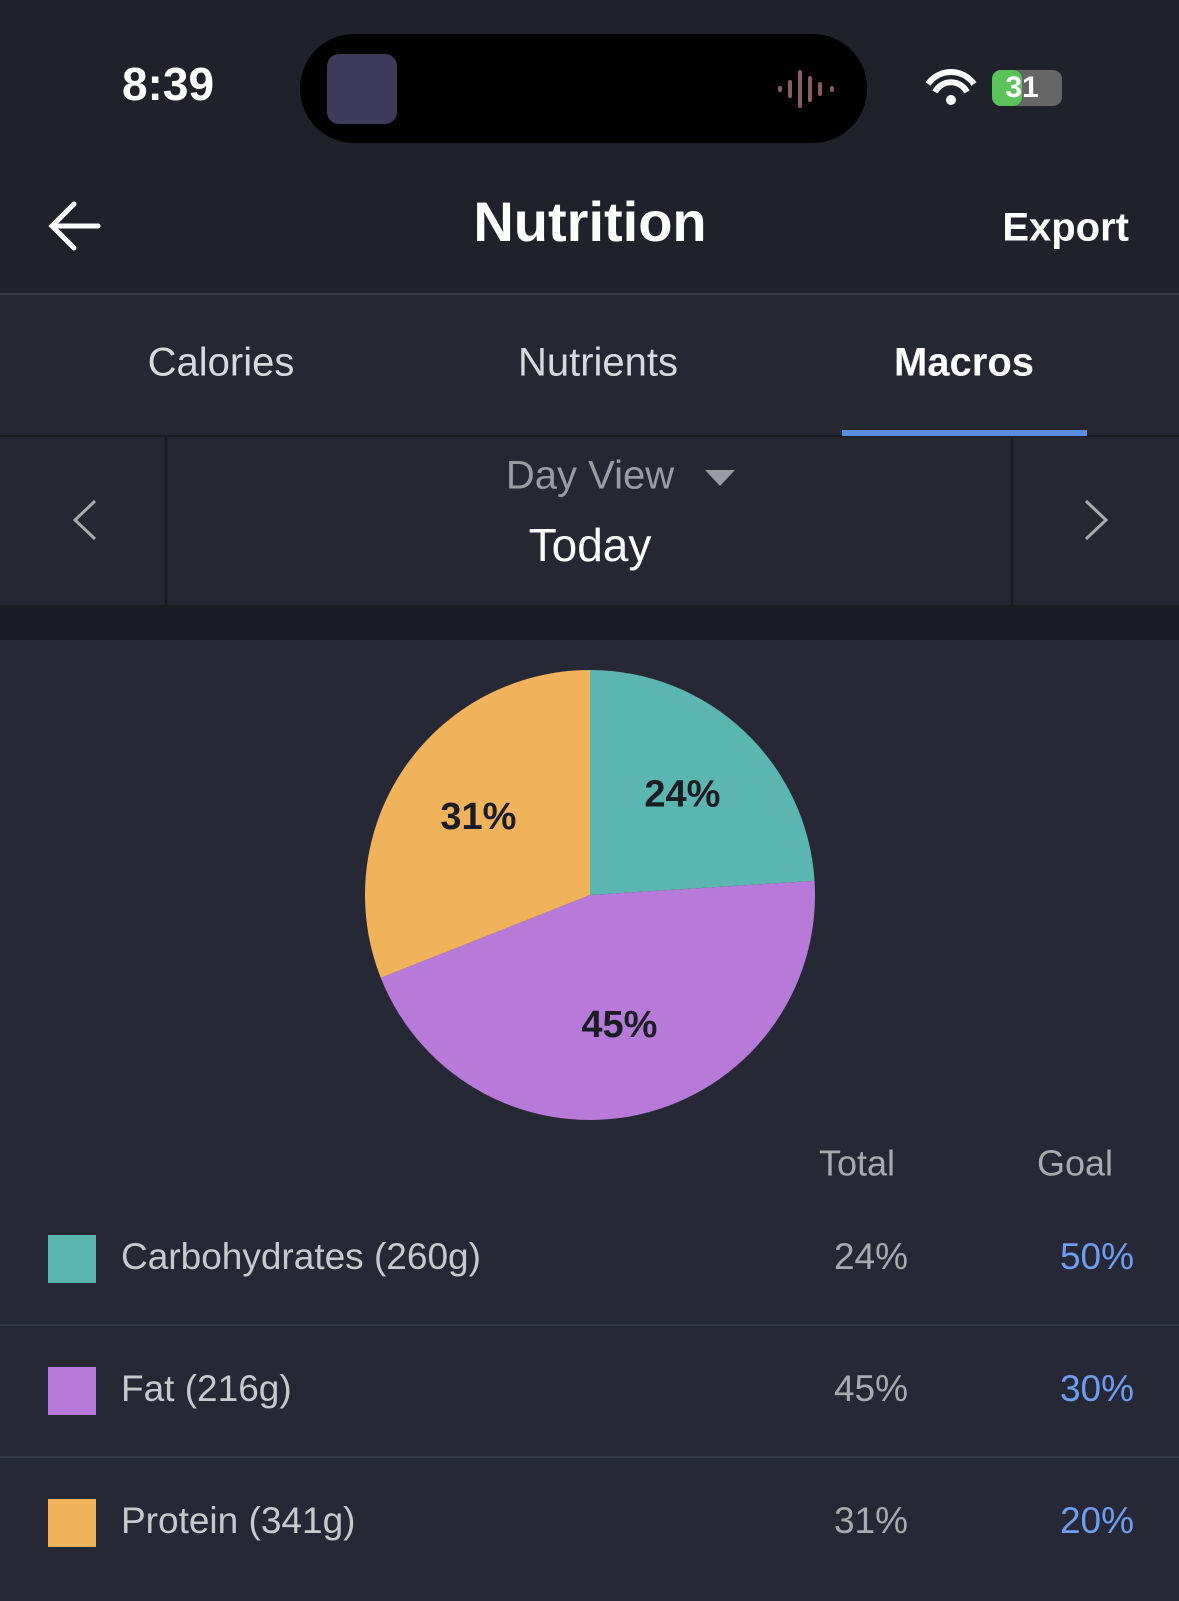 Image resolution: width=1179 pixels, height=1601 pixels. Describe the element at coordinates (362, 89) in the screenshot. I see `album-art` at that location.